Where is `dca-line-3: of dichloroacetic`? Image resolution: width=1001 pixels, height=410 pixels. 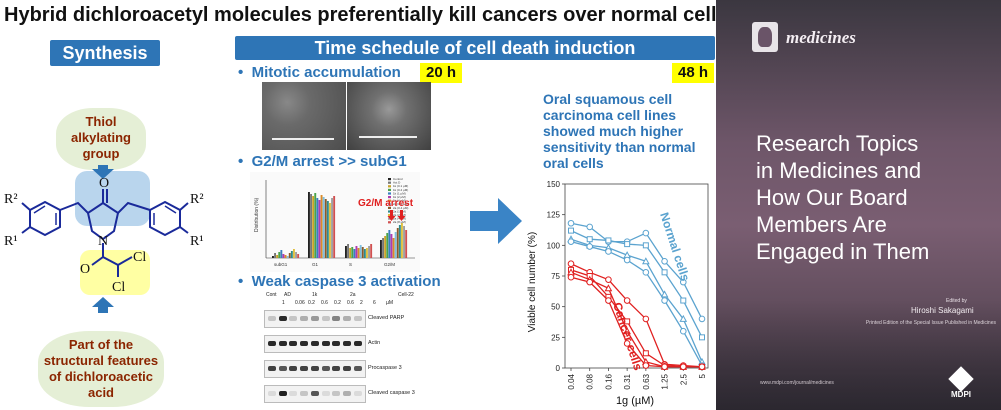
dca-line-3: of dichloroacetic is located at coordinates (101, 376).